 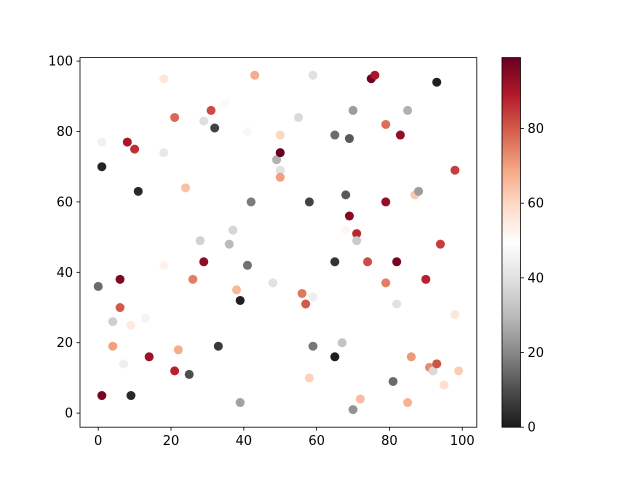 I want to click on x-tick-label: 20, so click(x=171, y=441).